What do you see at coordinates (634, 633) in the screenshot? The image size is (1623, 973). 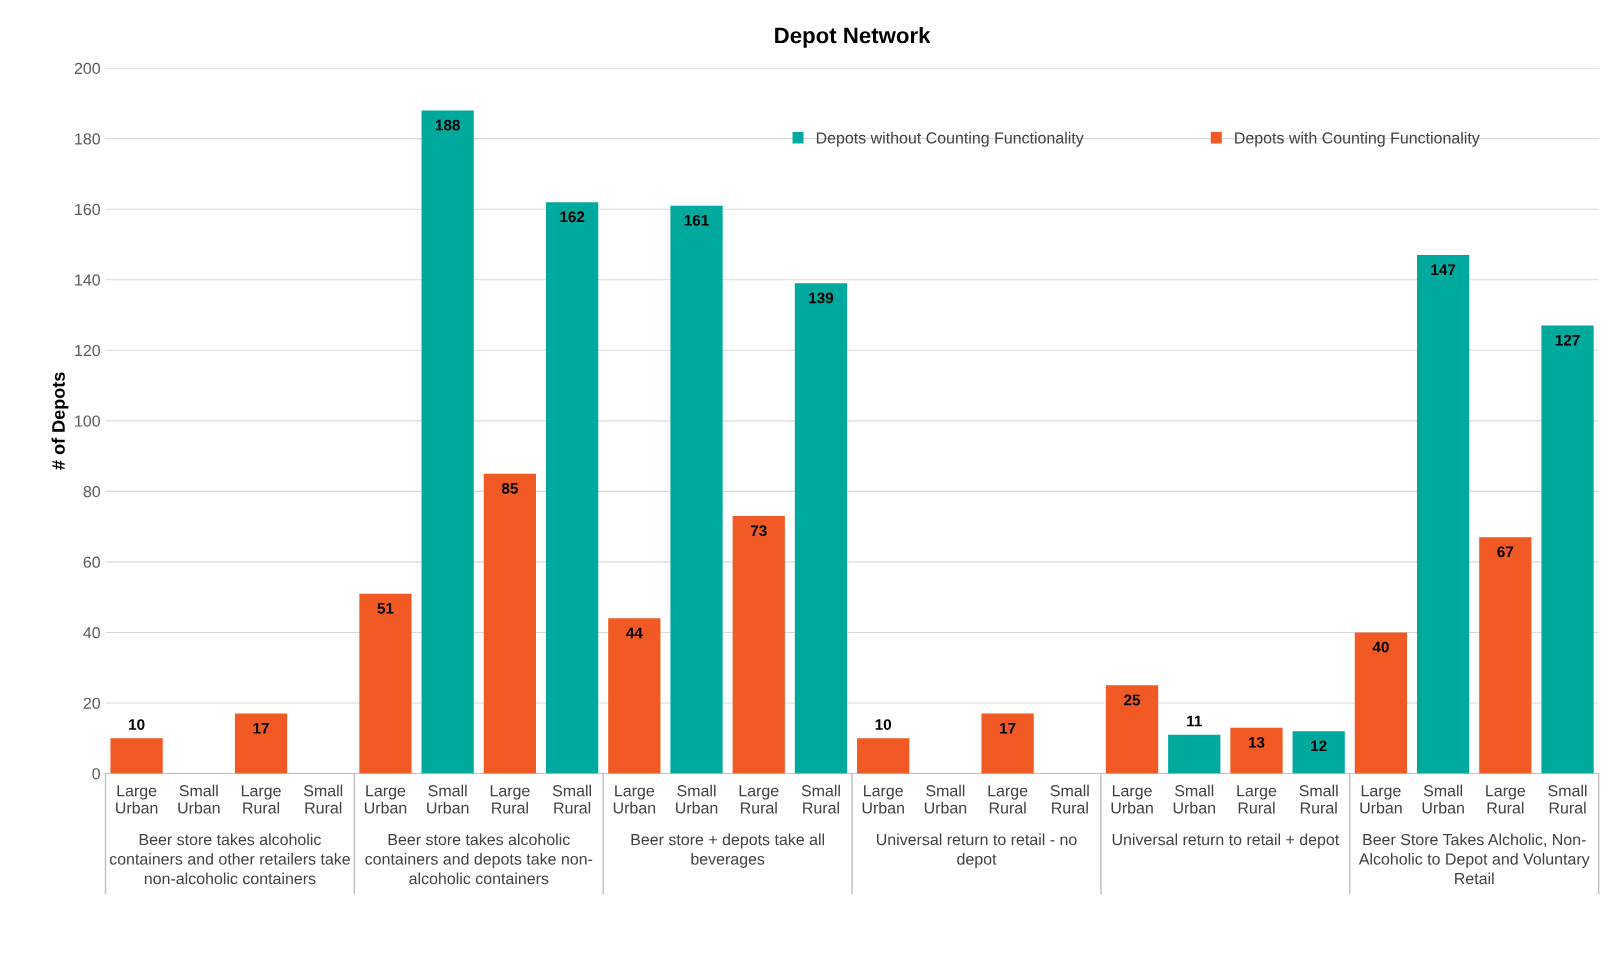 I see `data-label: 44` at bounding box center [634, 633].